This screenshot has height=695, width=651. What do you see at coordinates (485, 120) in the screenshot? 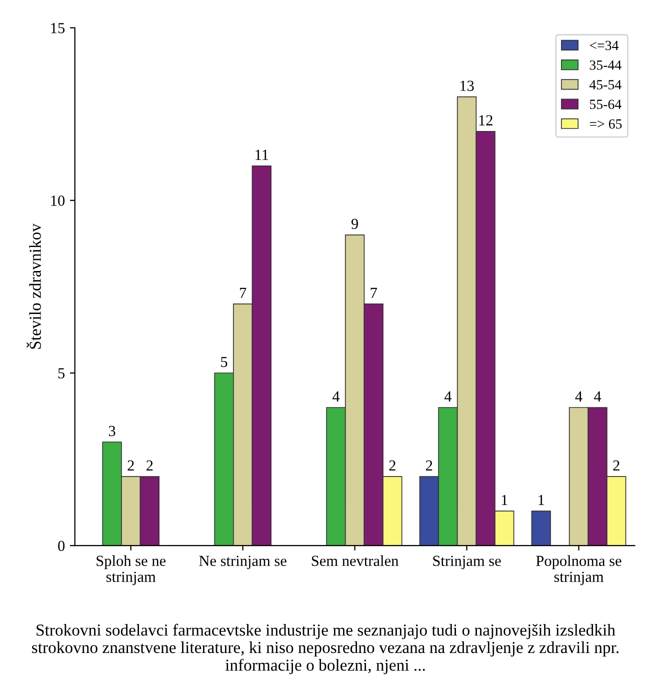
I see `data-label: 12` at bounding box center [485, 120].